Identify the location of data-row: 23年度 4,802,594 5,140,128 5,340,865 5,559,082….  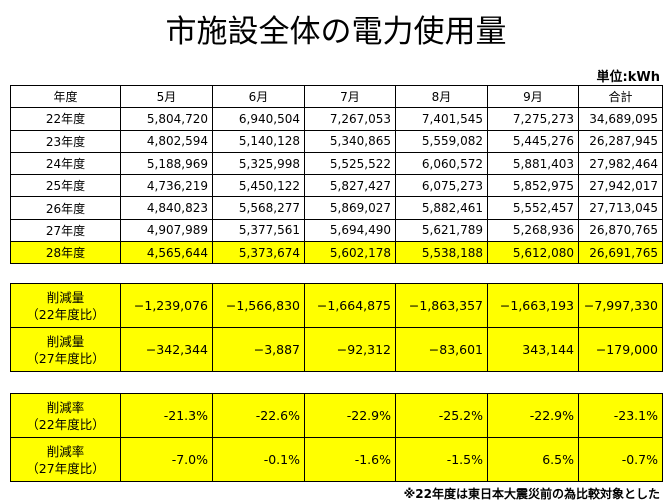
(336, 141).